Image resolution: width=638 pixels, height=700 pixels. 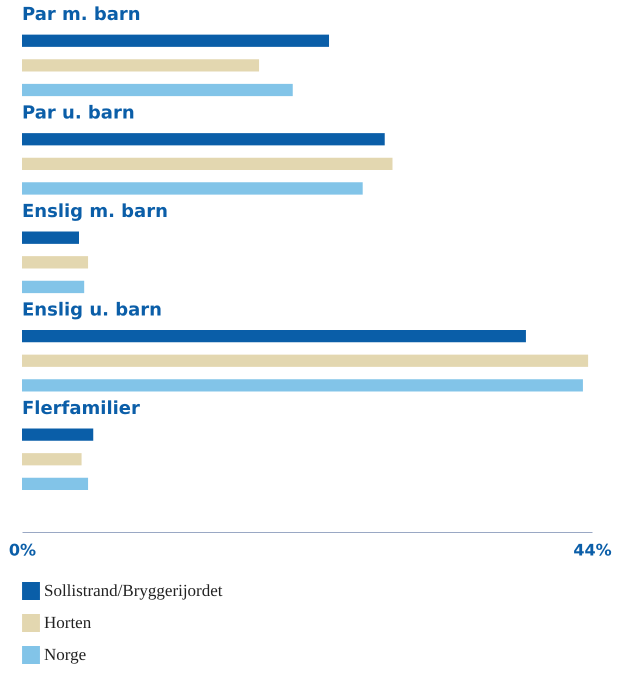 What do you see at coordinates (81, 408) in the screenshot?
I see `y-tick-label: Flerfamilier` at bounding box center [81, 408].